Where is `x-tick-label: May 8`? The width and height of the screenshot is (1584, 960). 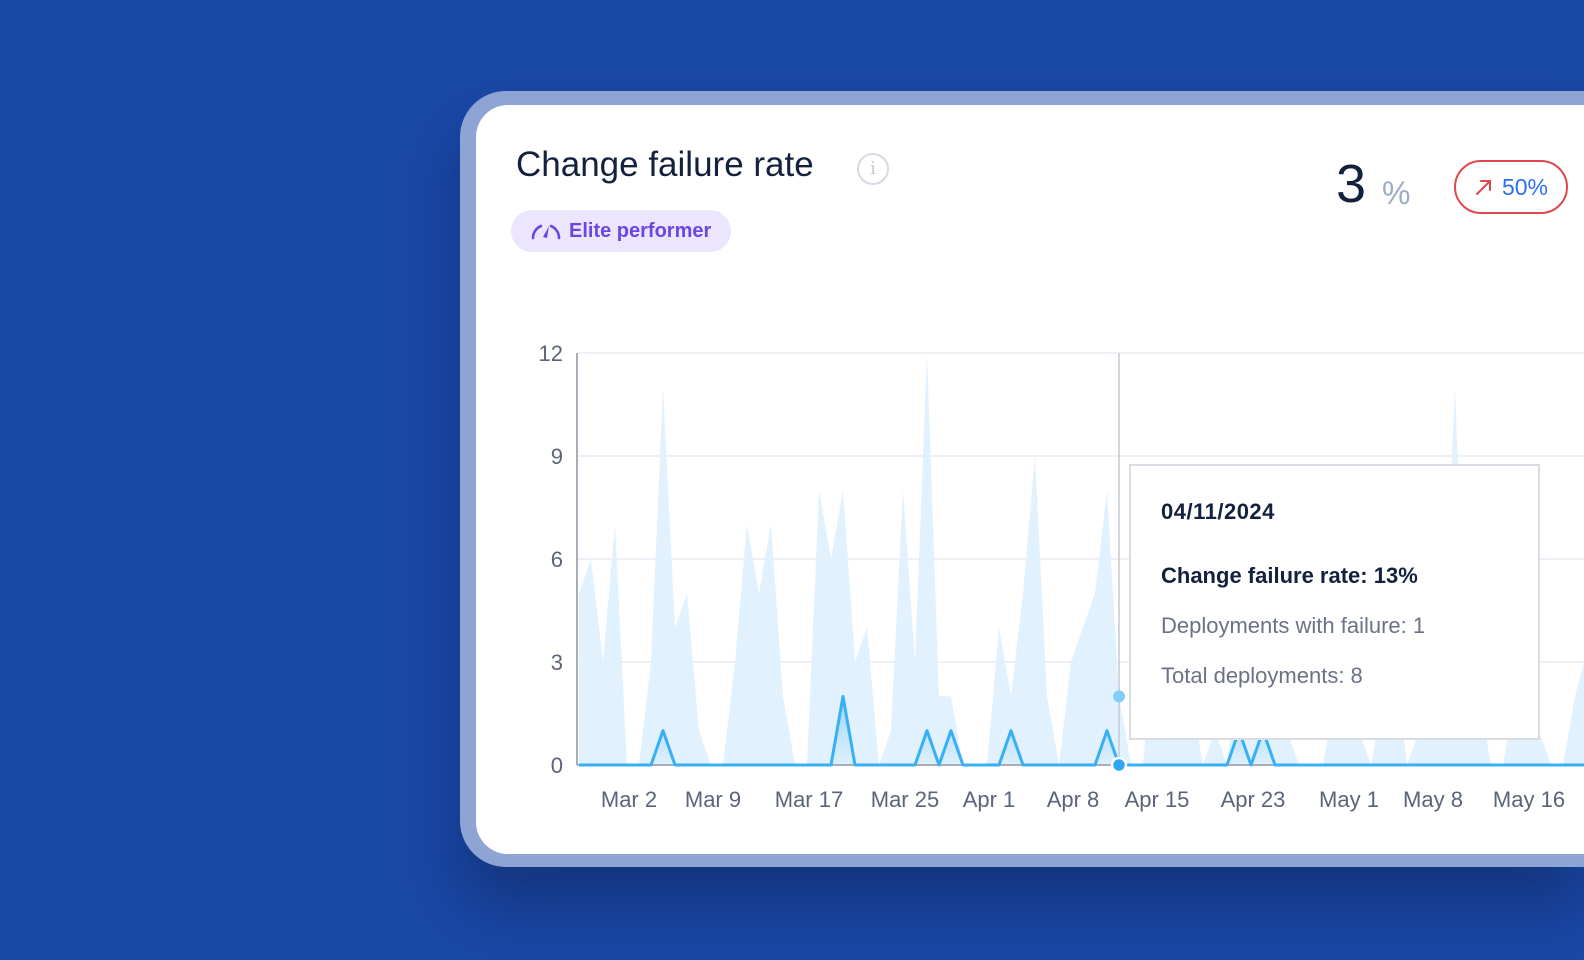 x-tick-label: May 8 is located at coordinates (1433, 799).